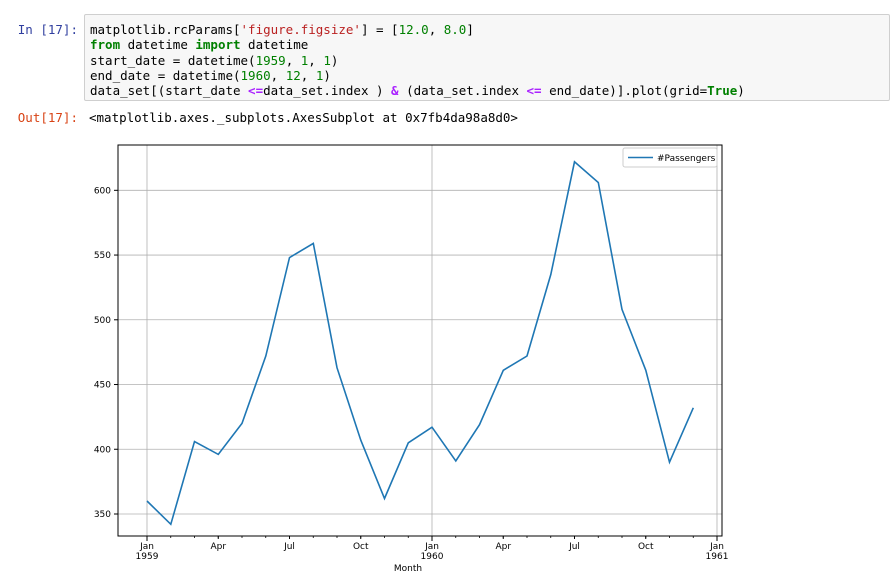 This screenshot has width=893, height=584. Describe the element at coordinates (102, 191) in the screenshot. I see `y-tick-label: 600` at that location.